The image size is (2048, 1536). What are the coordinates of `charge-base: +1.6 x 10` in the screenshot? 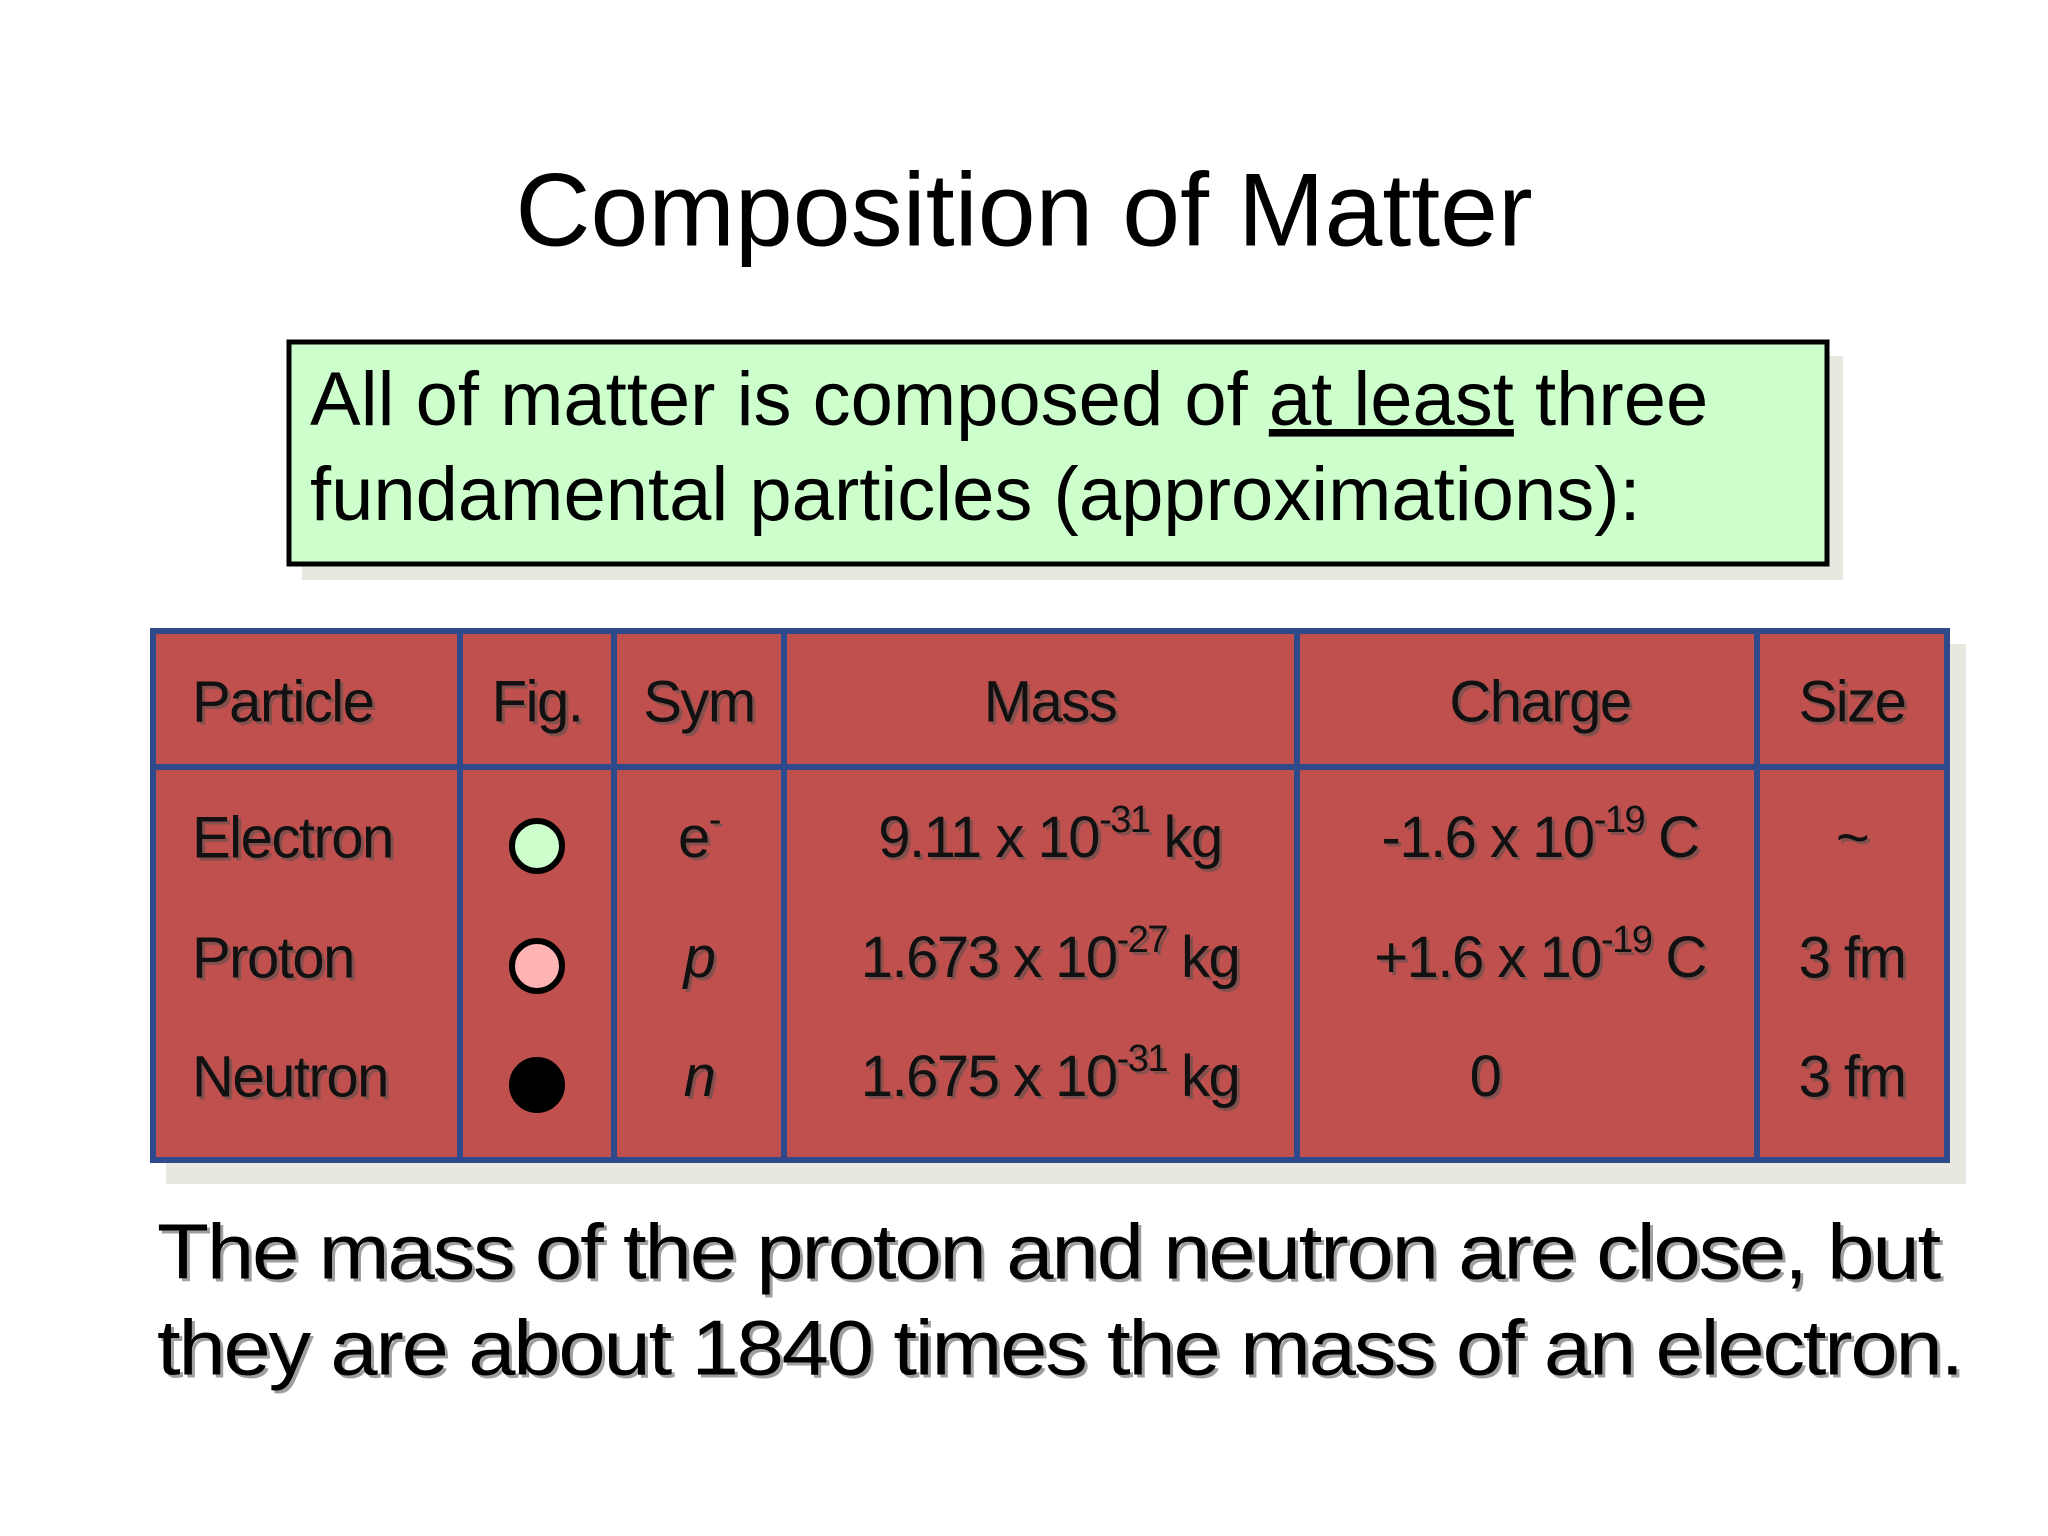 It's located at (1487, 957).